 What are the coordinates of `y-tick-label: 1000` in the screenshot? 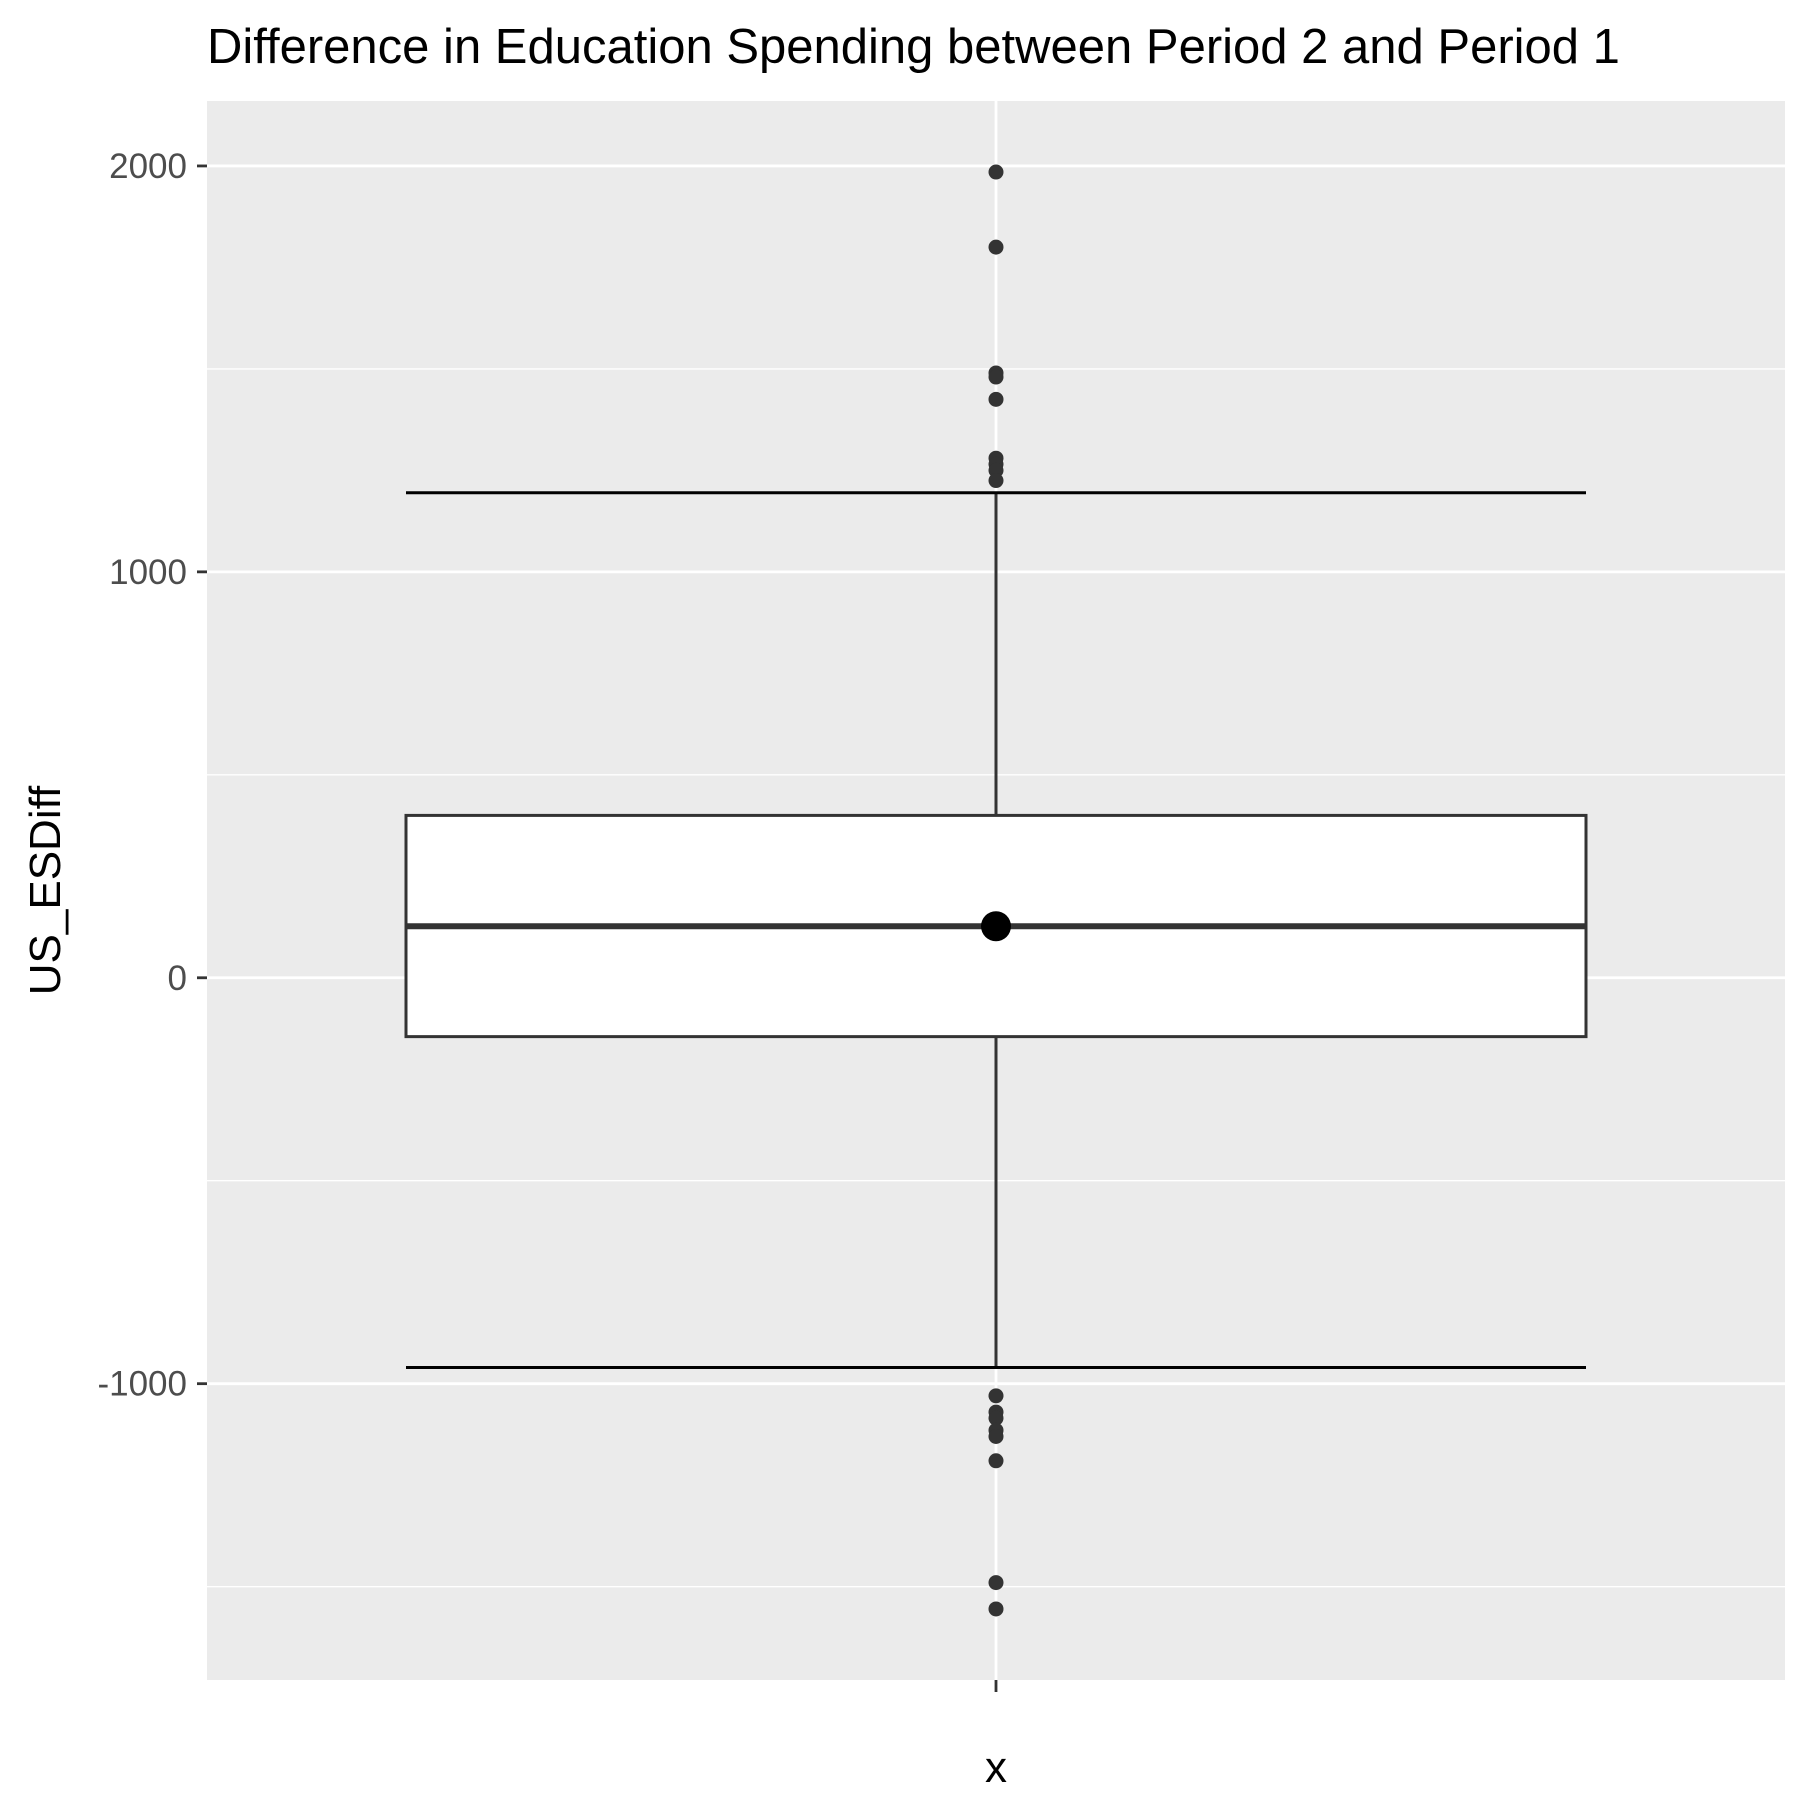 It's located at (148, 572).